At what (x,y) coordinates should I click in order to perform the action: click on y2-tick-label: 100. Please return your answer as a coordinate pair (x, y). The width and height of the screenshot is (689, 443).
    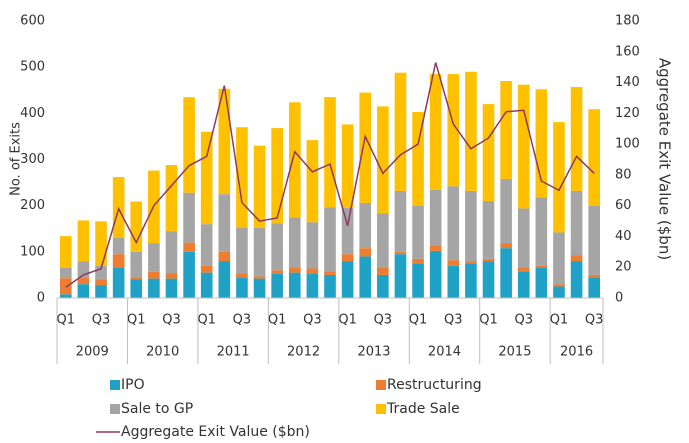
    Looking at the image, I should click on (627, 144).